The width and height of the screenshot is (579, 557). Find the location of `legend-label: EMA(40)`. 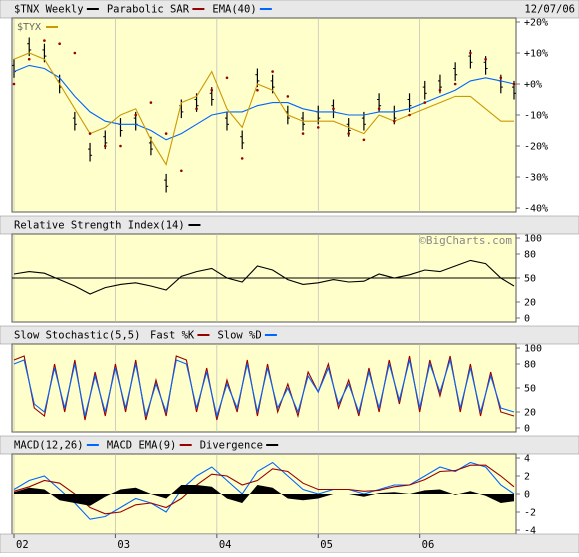

legend-label: EMA(40) is located at coordinates (234, 10).